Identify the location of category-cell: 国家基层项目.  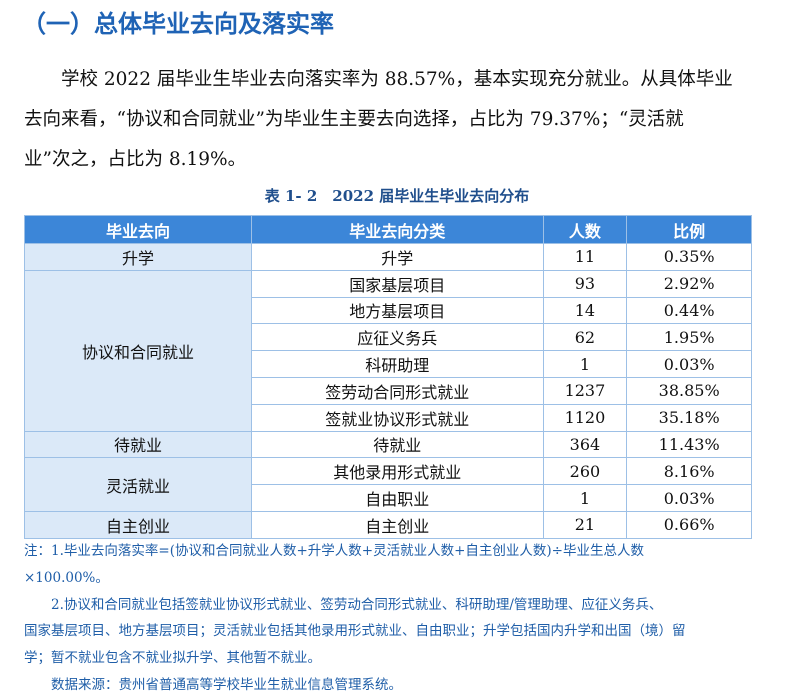
(397, 283).